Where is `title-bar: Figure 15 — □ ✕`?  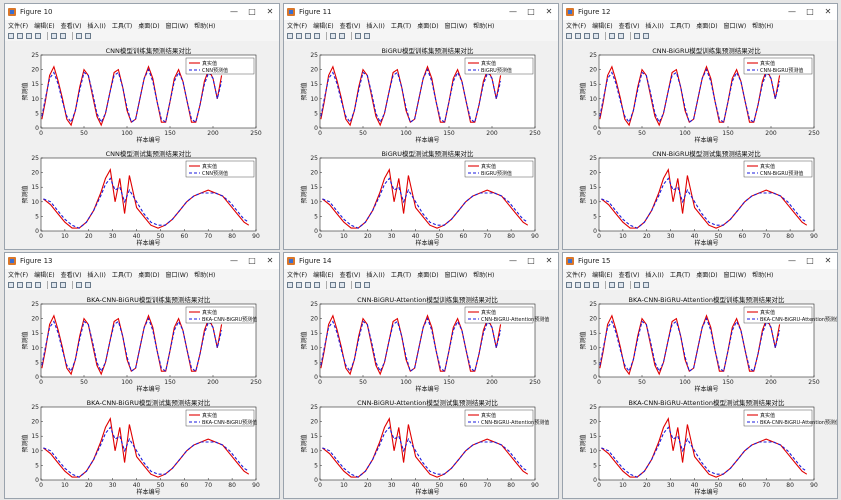
title-bar: Figure 15 — □ ✕ is located at coordinates (700, 261).